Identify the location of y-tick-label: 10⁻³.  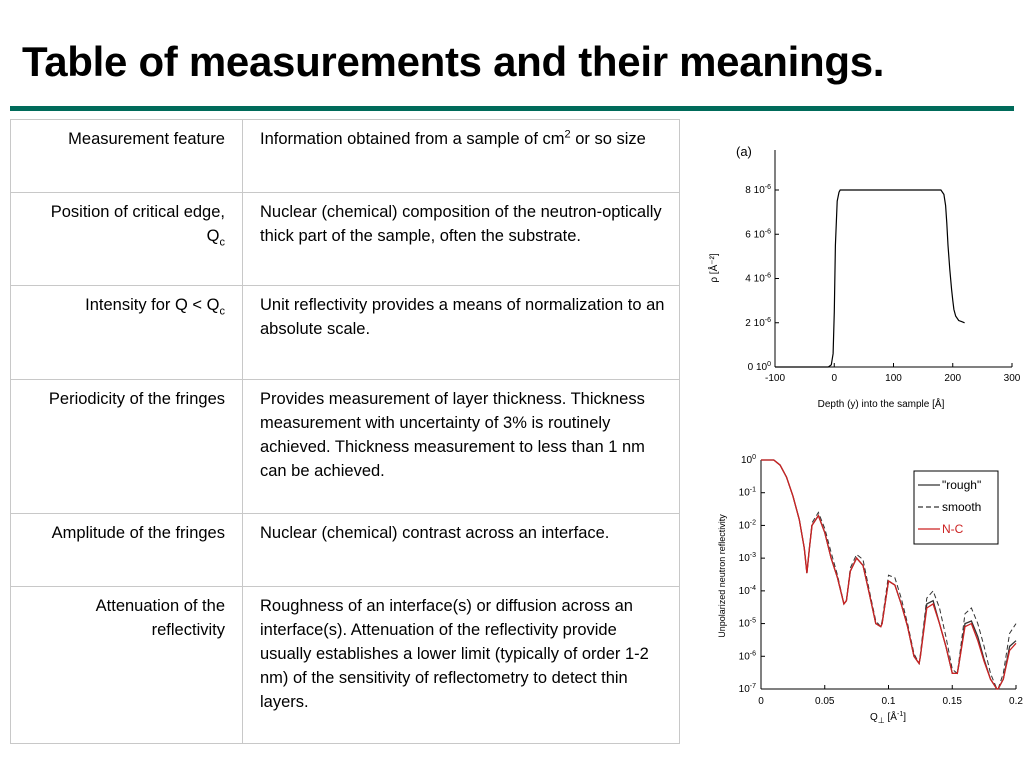
(747, 558).